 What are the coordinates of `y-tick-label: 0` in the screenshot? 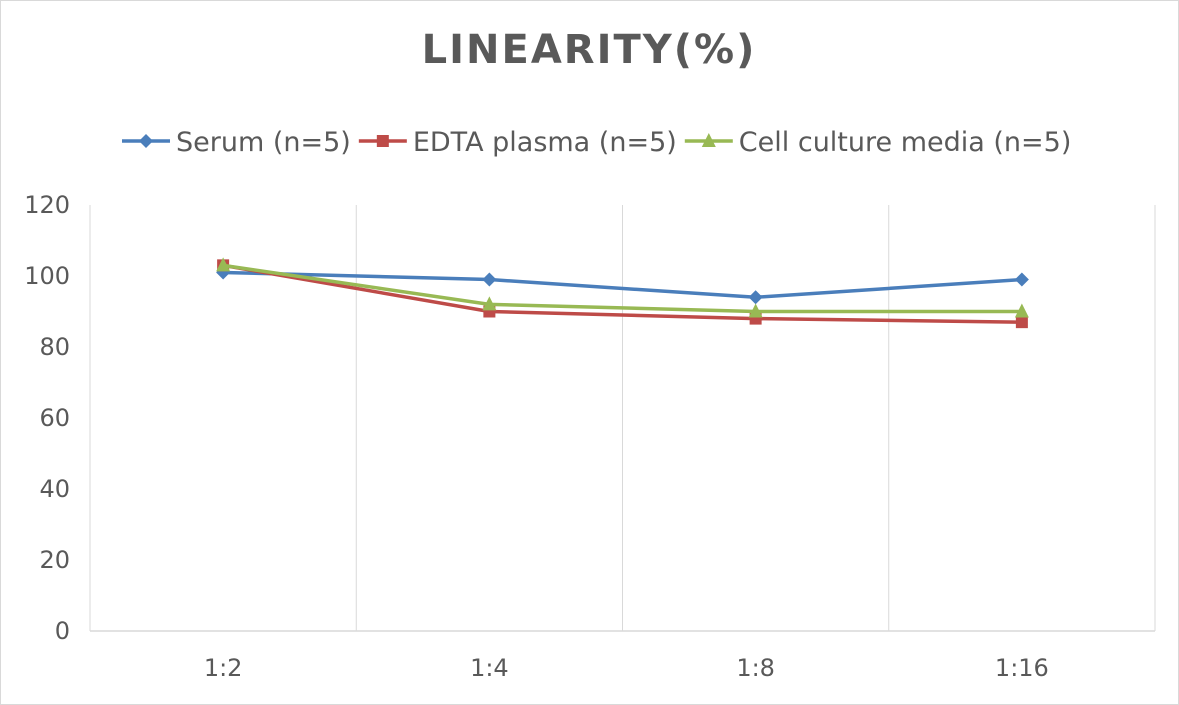 It's located at (62, 631).